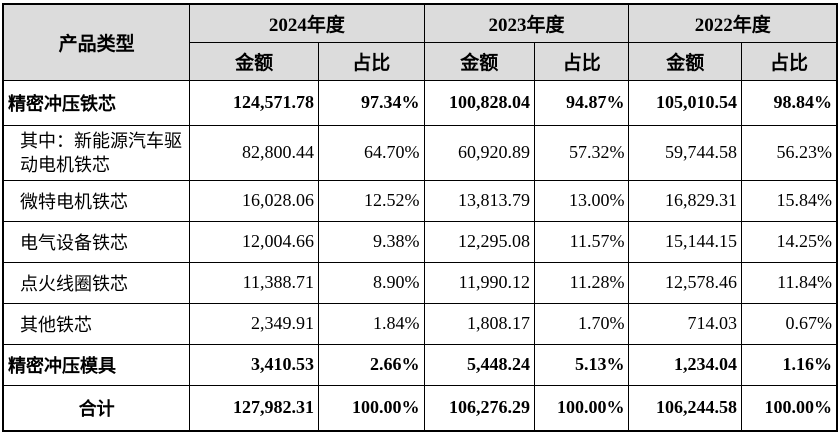 Image resolution: width=840 pixels, height=432 pixels. I want to click on header-year-2022: 2022年度, so click(733, 23).